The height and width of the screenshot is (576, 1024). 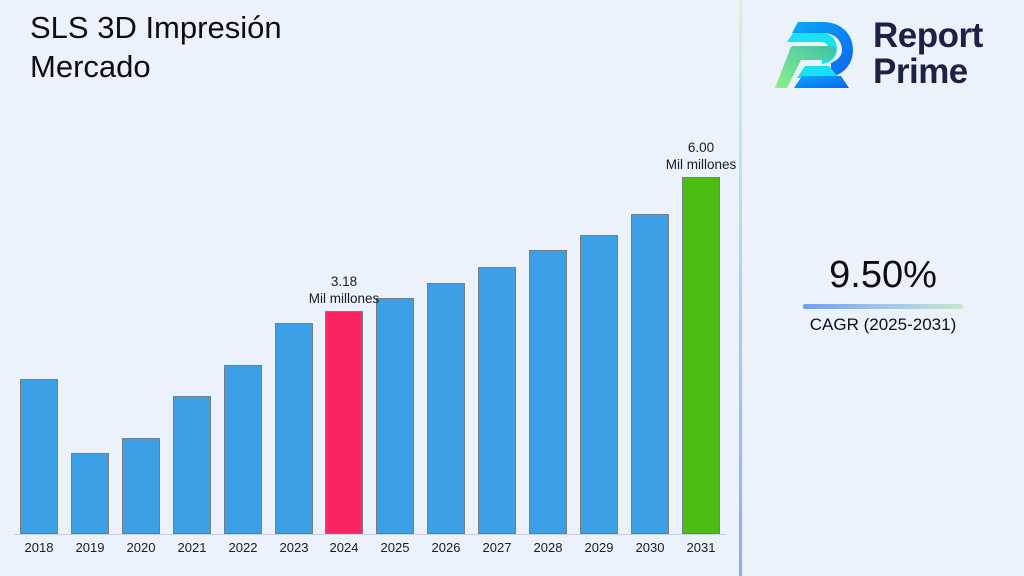 I want to click on bar-2031, so click(x=701, y=355).